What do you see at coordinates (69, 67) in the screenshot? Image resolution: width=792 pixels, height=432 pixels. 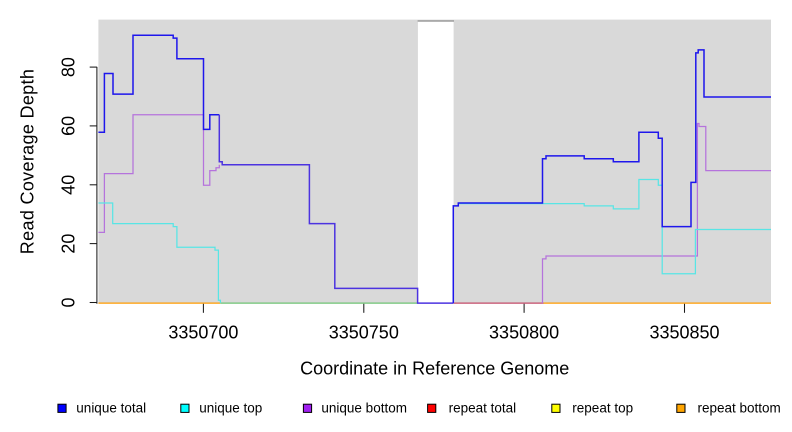 I see `svg-text: 80` at bounding box center [69, 67].